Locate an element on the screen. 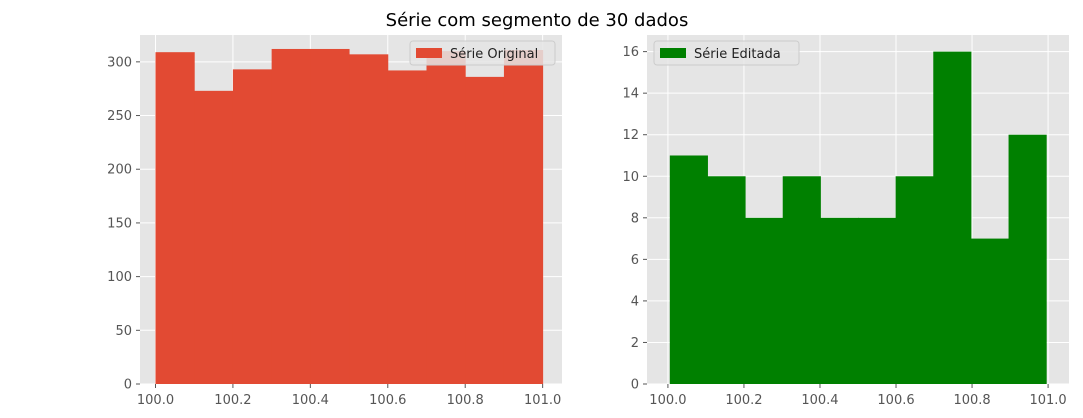 The width and height of the screenshot is (1083, 418). legend: Série Editada is located at coordinates (726, 53).